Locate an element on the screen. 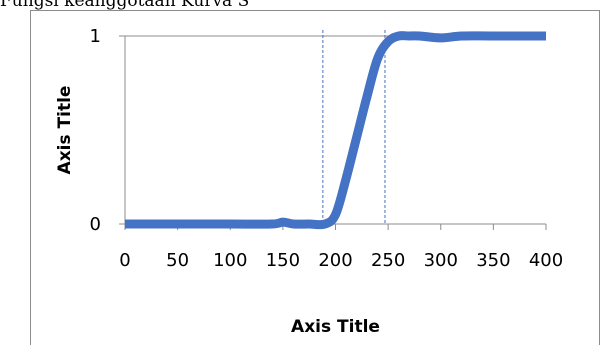  x-tick-label-150: 150 is located at coordinates (283, 260).